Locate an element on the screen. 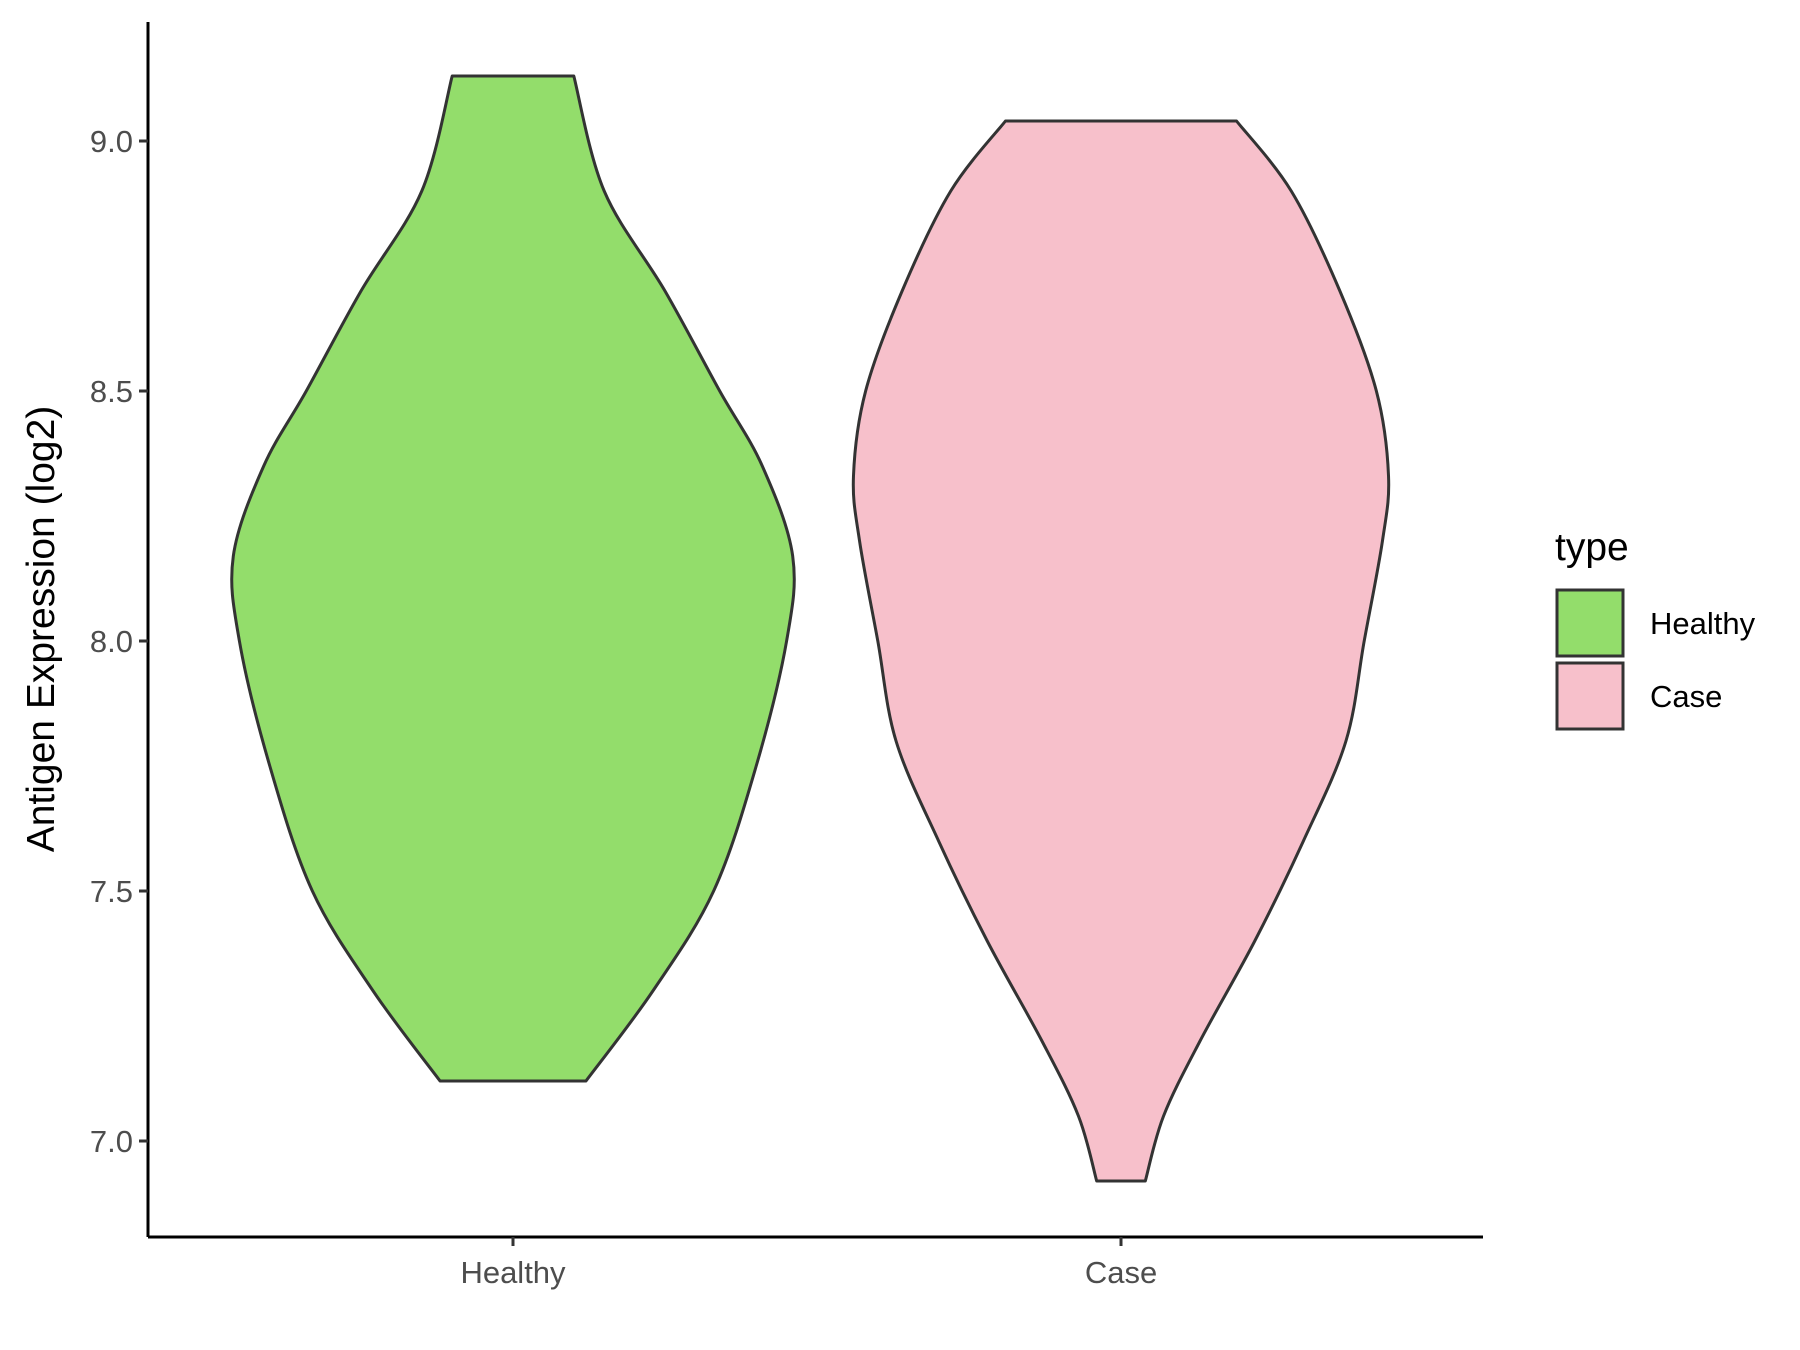 The width and height of the screenshot is (1800, 1350). legend-label-healthy: Healthy is located at coordinates (1703, 623).